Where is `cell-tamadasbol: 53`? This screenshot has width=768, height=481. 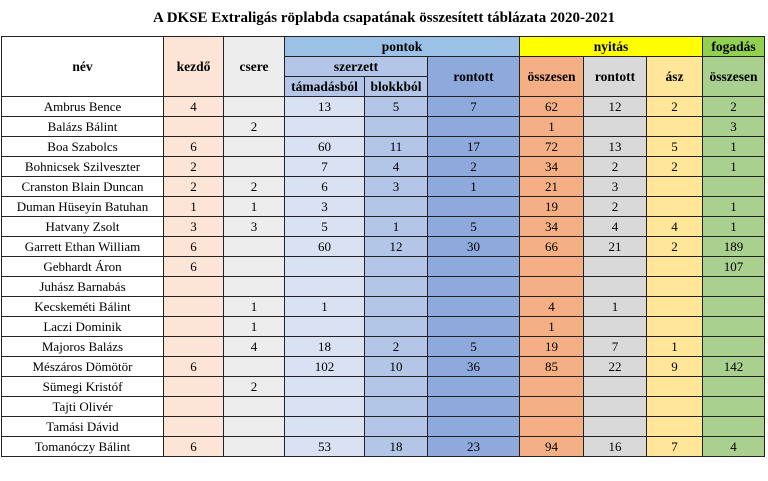 cell-tamadasbol: 53 is located at coordinates (324, 446).